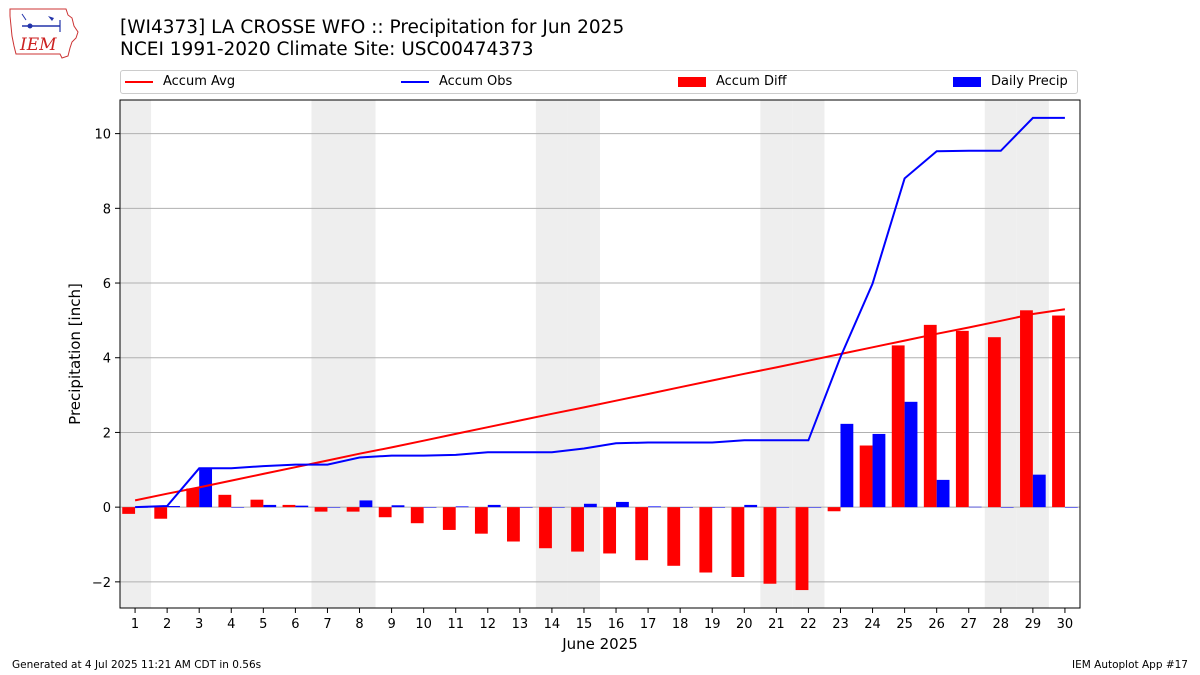 Image resolution: width=1200 pixels, height=675 pixels. I want to click on legend-swatch-accum-diff, so click(692, 82).